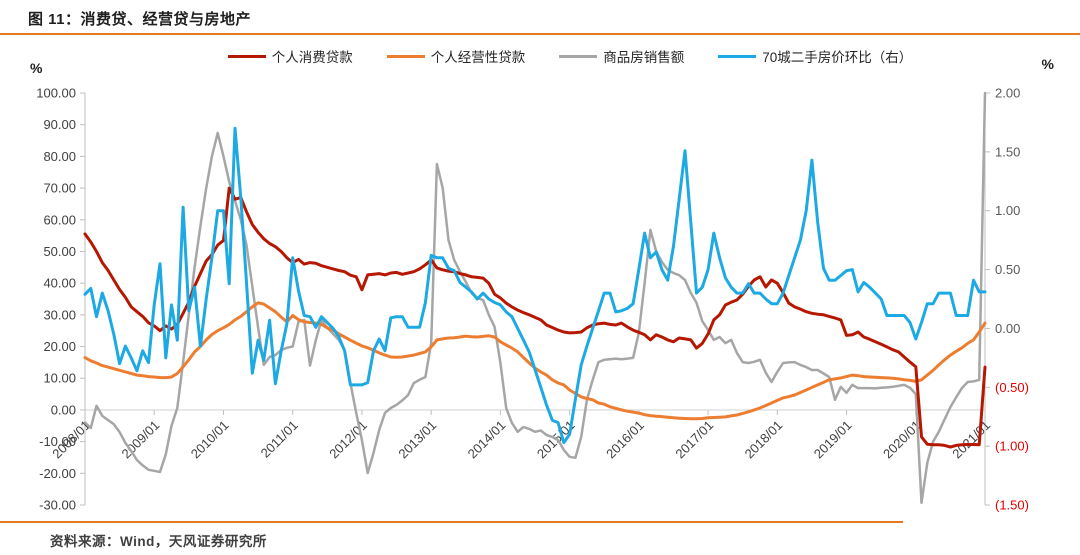 This screenshot has width=1080, height=555. What do you see at coordinates (56, 93) in the screenshot?
I see `left-axis-tick-label: 100.00` at bounding box center [56, 93].